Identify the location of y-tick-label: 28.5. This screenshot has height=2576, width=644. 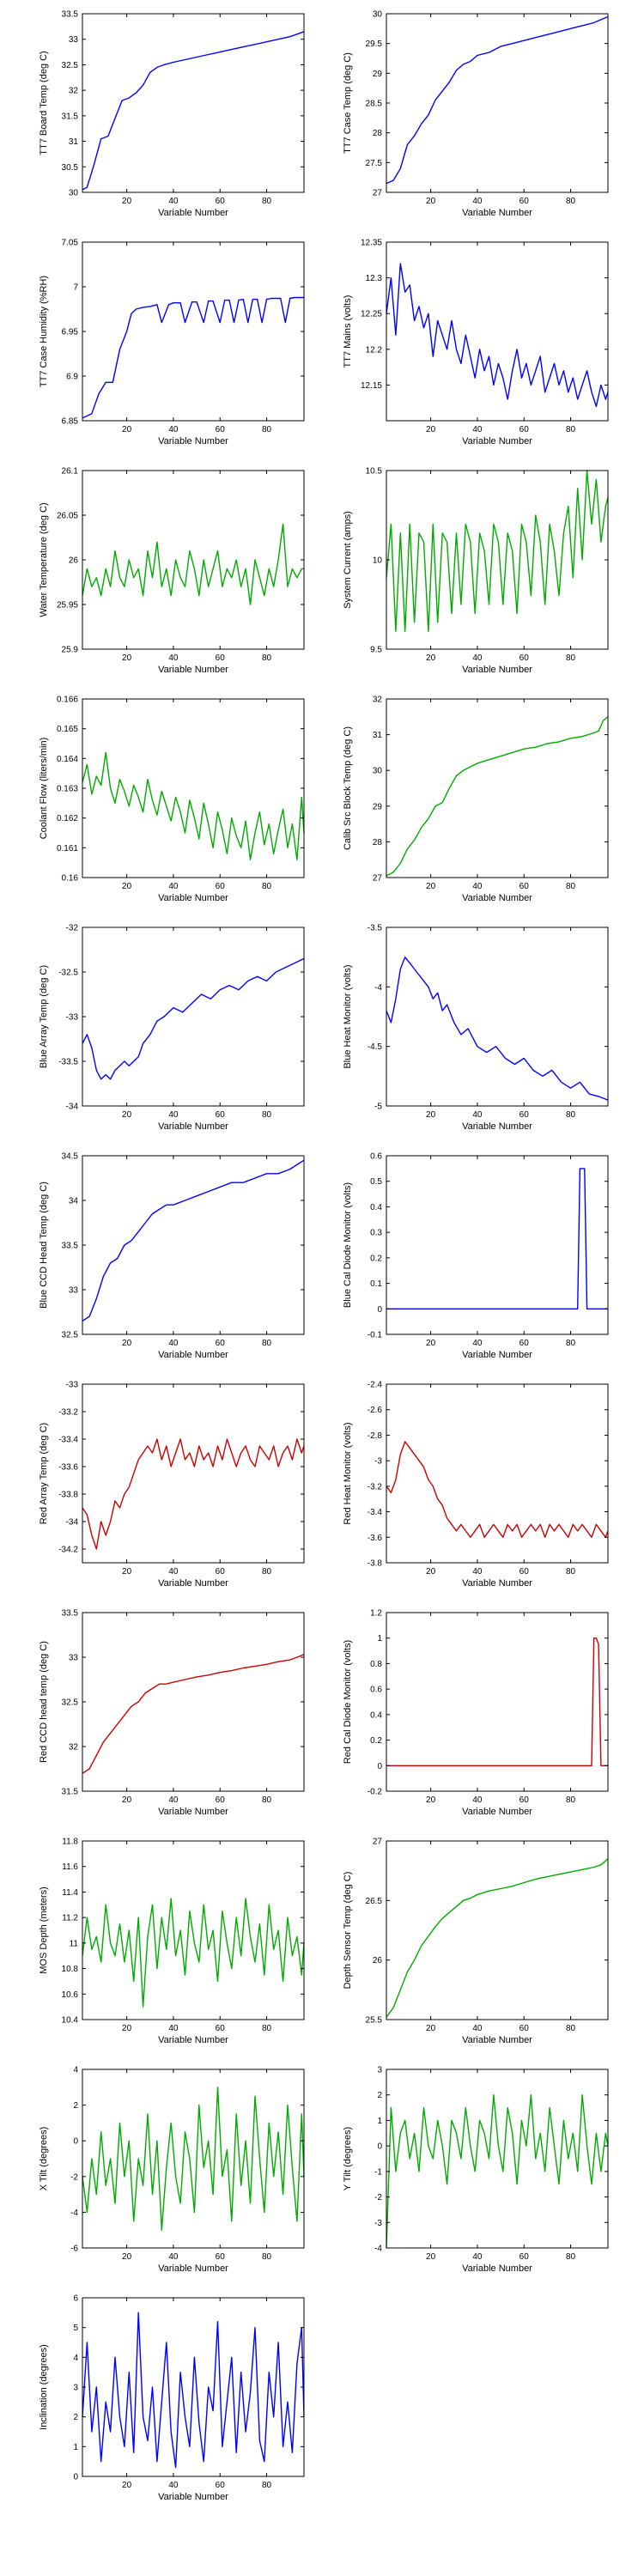
(375, 104).